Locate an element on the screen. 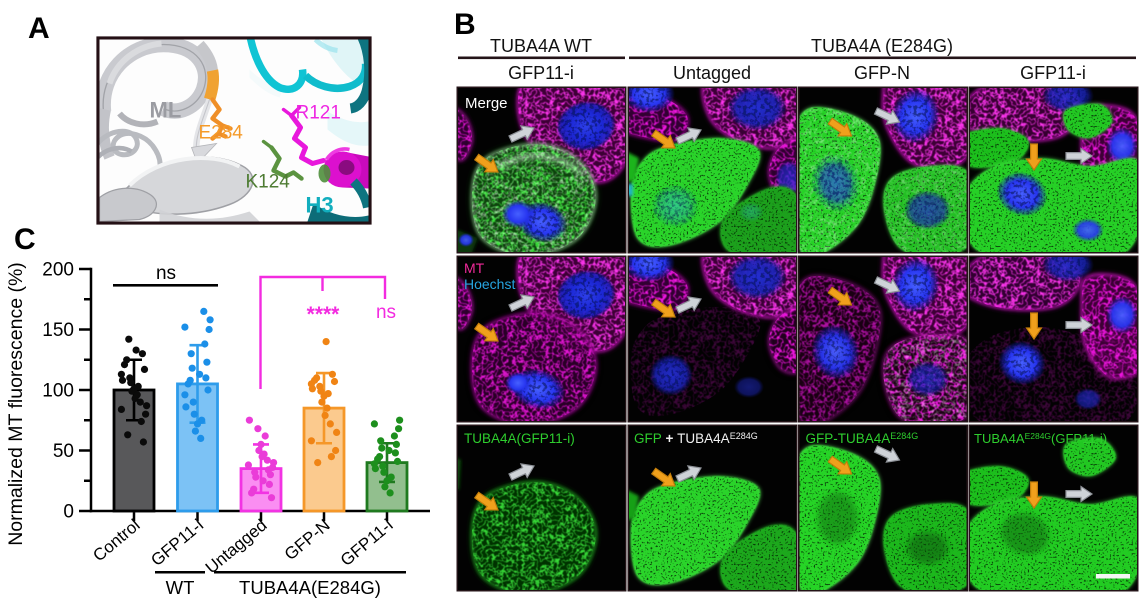  svg-text: Normalized MT fluorescence (%) is located at coordinates (16, 404).